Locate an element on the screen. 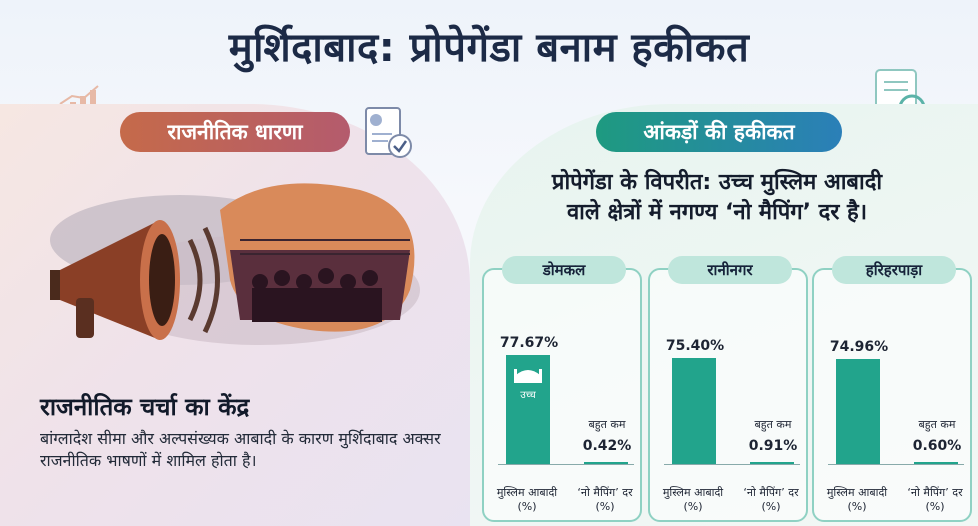  region-name: डोमकल is located at coordinates (564, 270).